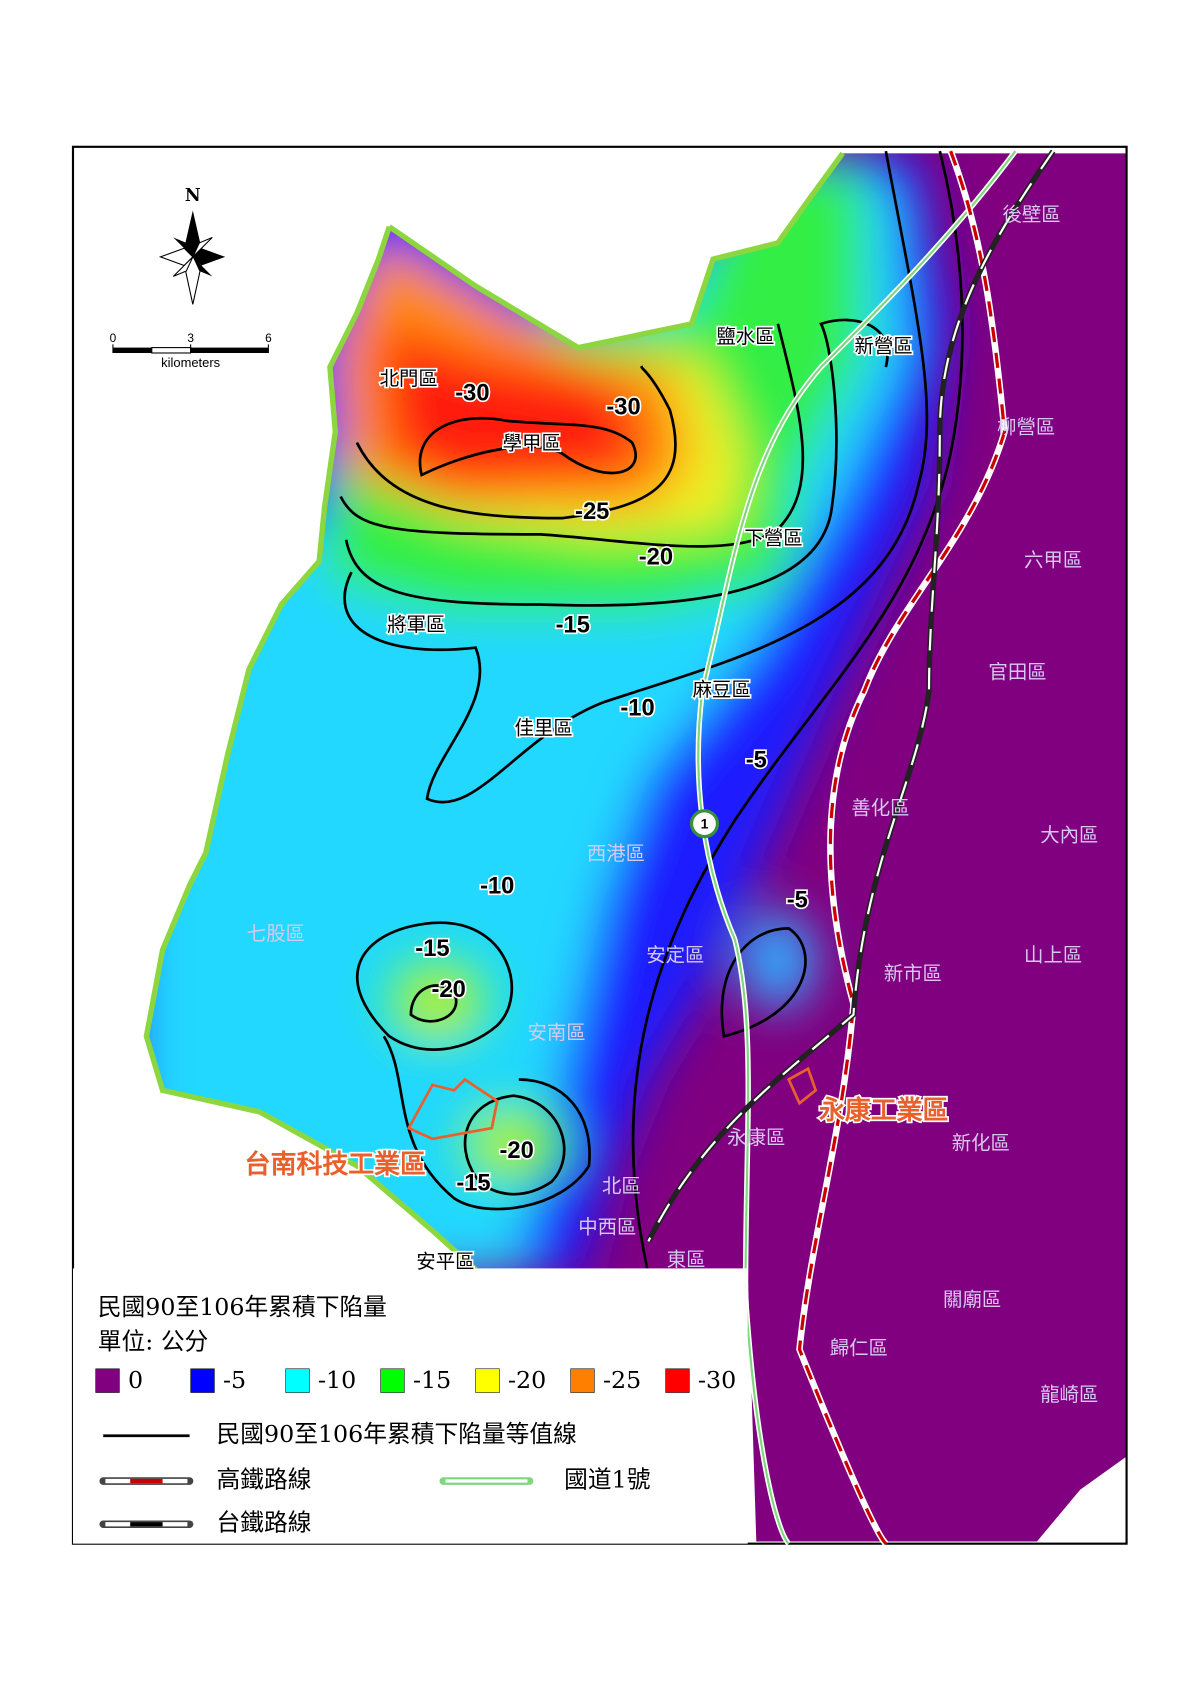 The height and width of the screenshot is (1684, 1192). I want to click on district-label: 下營區, so click(773, 538).